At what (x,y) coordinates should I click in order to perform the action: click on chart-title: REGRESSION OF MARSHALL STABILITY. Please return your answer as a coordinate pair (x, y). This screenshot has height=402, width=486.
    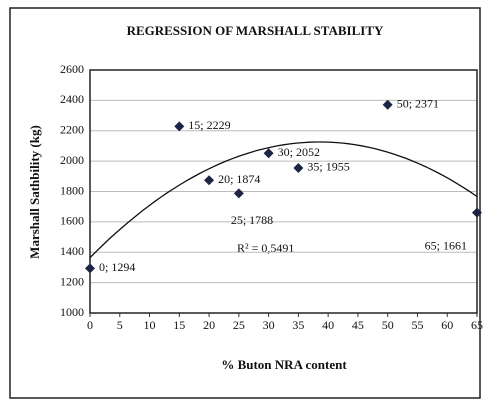
    Looking at the image, I should click on (255, 30).